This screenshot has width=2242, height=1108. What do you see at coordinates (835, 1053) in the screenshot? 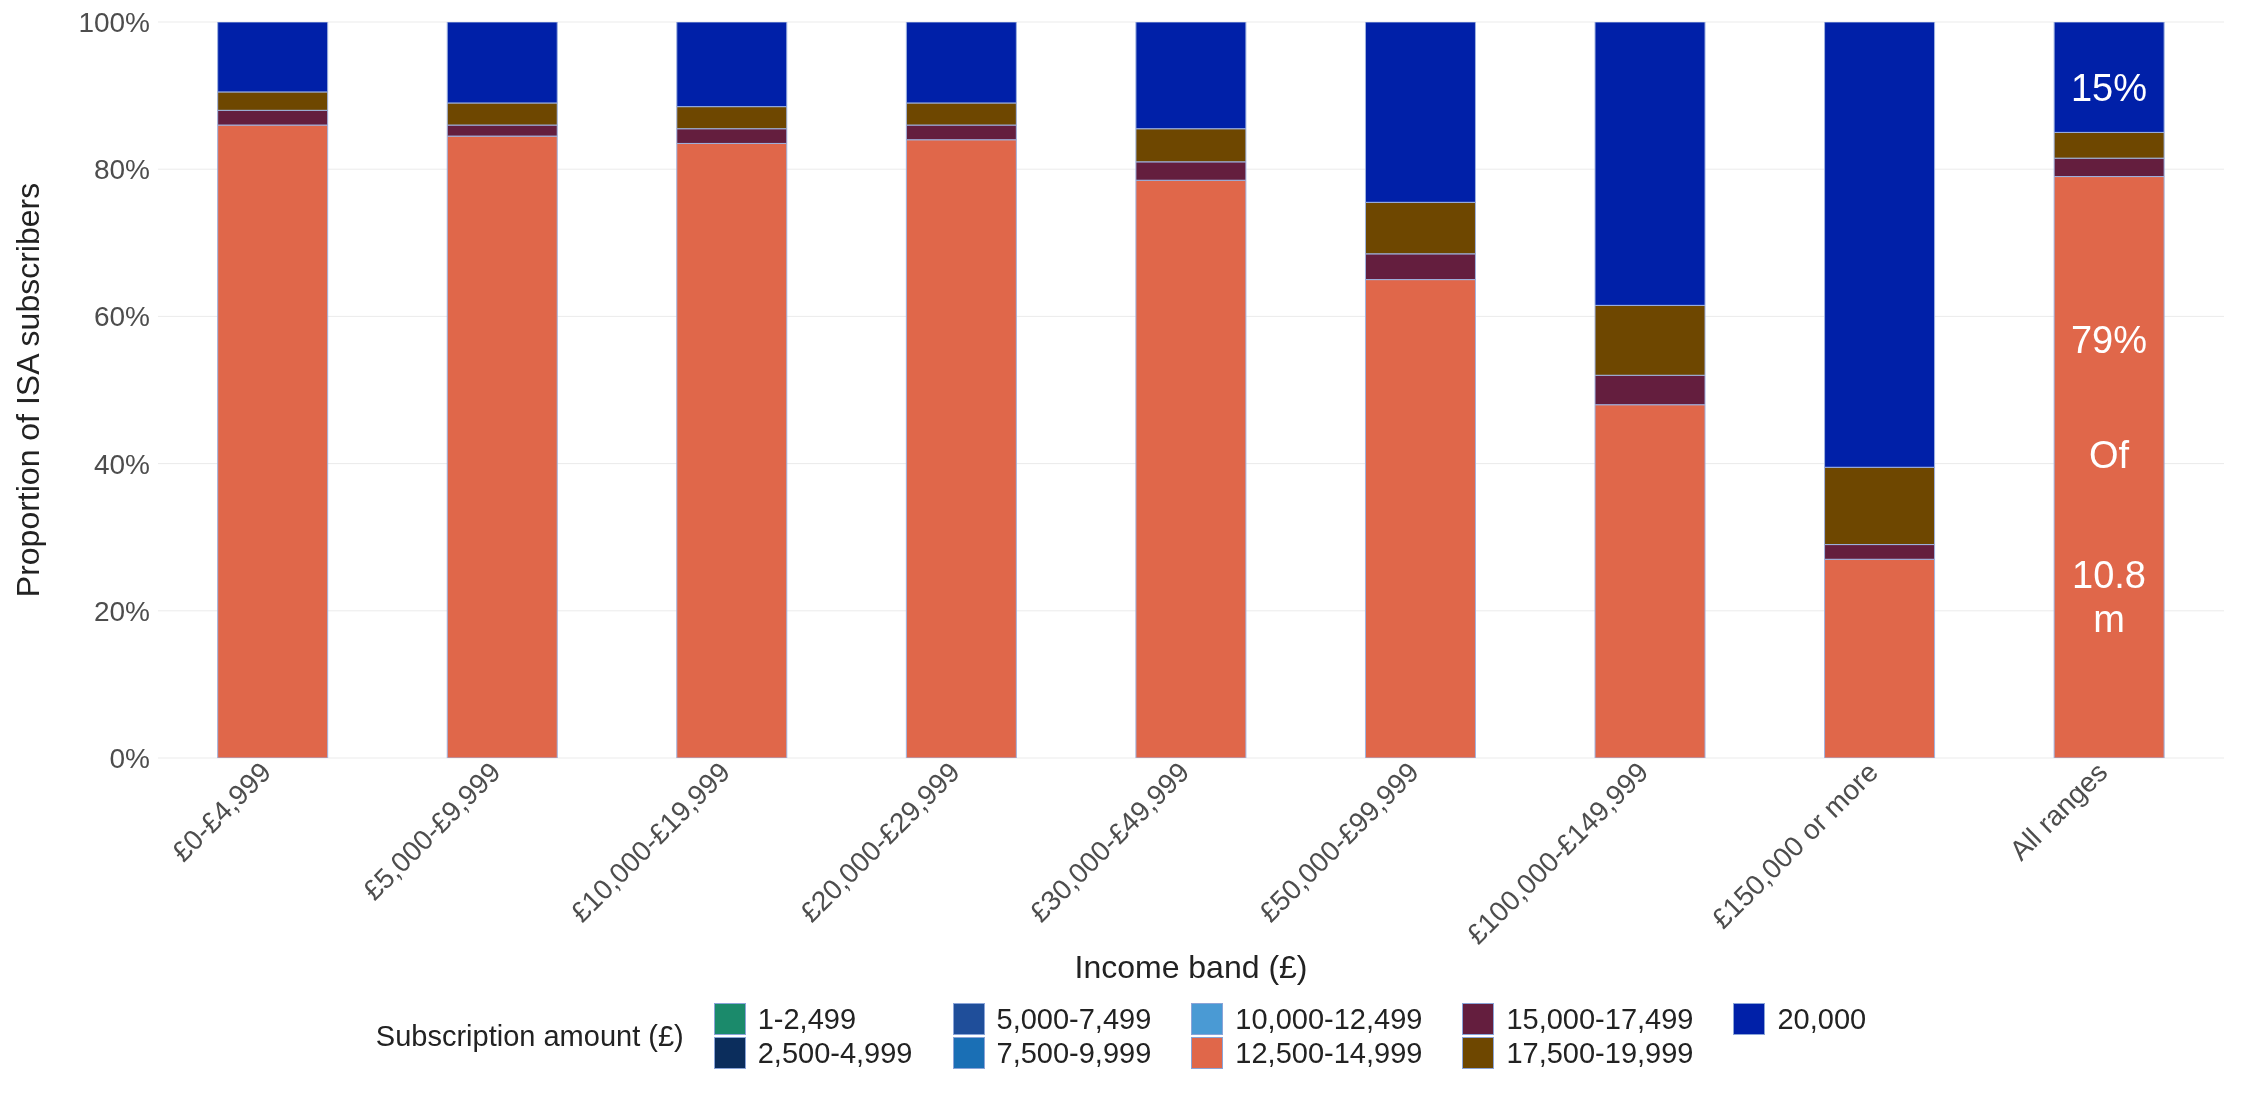
I see `legend-label: 2,500-4,999` at bounding box center [835, 1053].